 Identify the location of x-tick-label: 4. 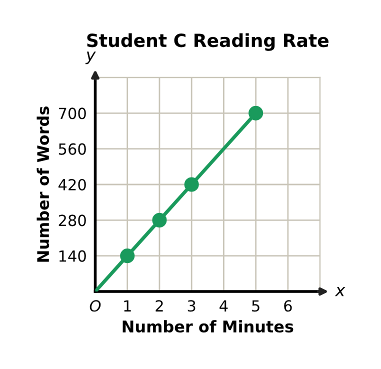
(224, 306).